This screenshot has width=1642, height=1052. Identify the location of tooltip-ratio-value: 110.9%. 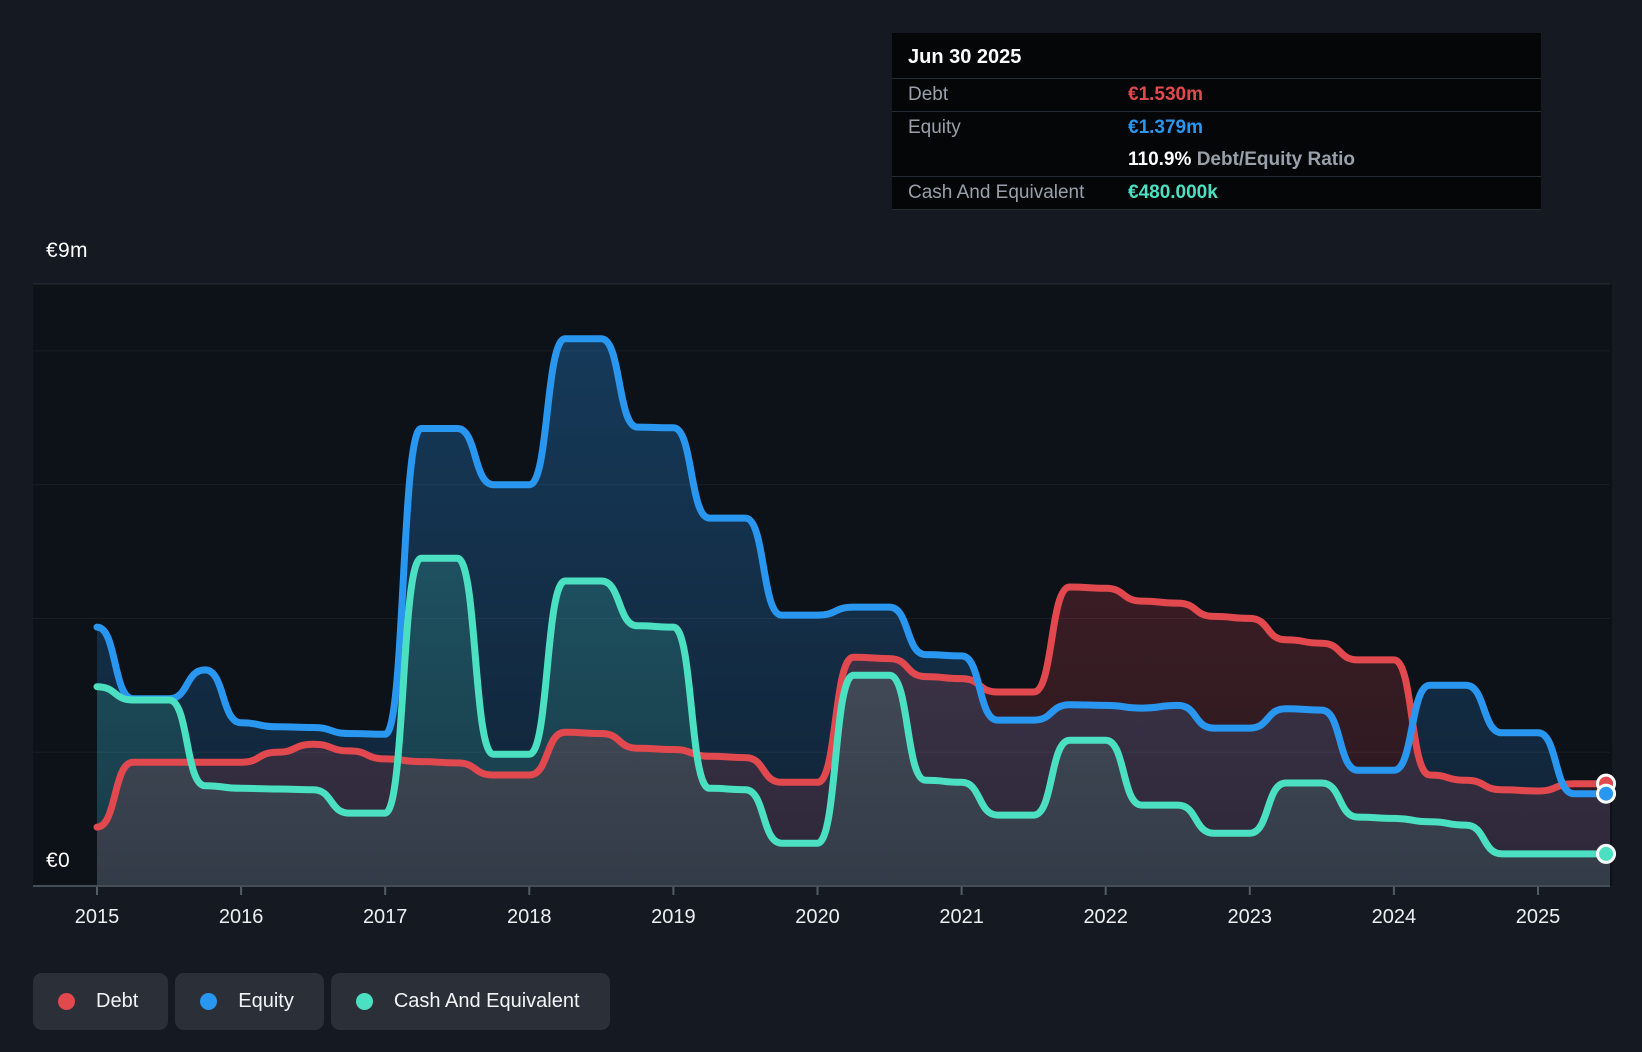
(1160, 159).